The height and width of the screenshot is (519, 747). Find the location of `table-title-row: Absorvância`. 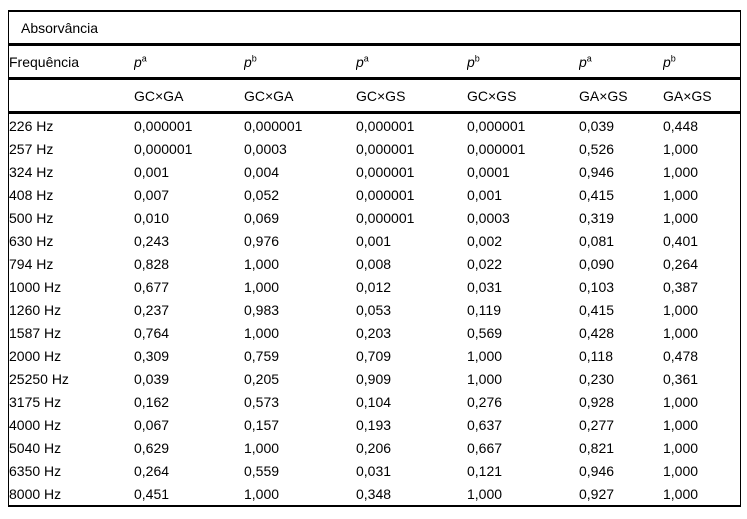

table-title-row: Absorvância is located at coordinates (375, 29).